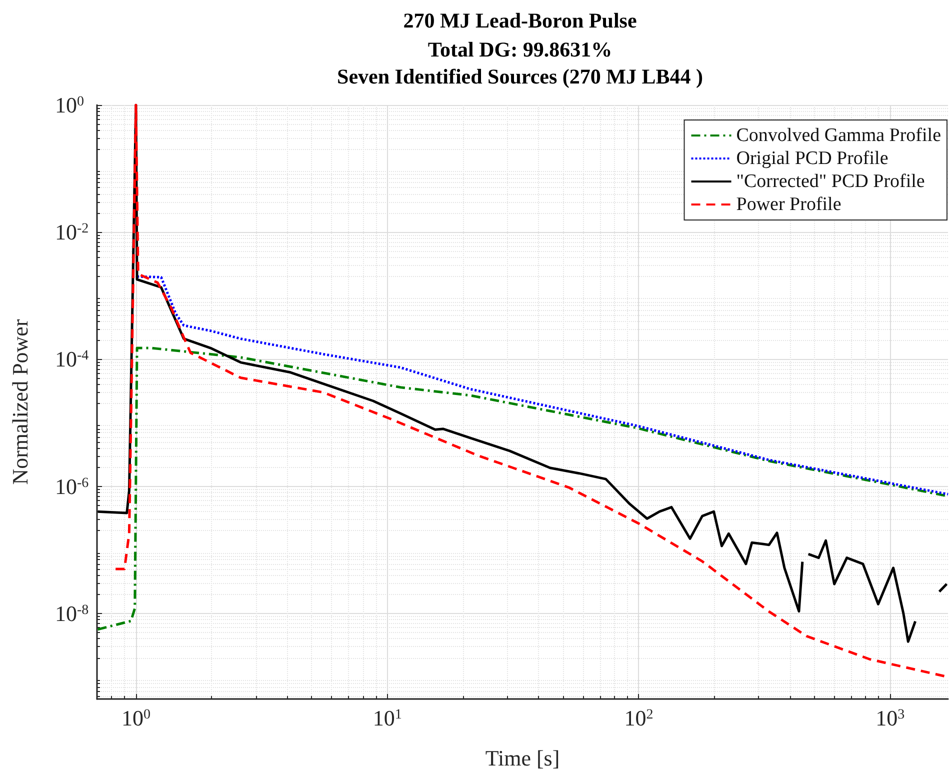 Image resolution: width=949 pixels, height=784 pixels. What do you see at coordinates (830, 181) in the screenshot?
I see `legend-label: "Corrected" PCD Profile` at bounding box center [830, 181].